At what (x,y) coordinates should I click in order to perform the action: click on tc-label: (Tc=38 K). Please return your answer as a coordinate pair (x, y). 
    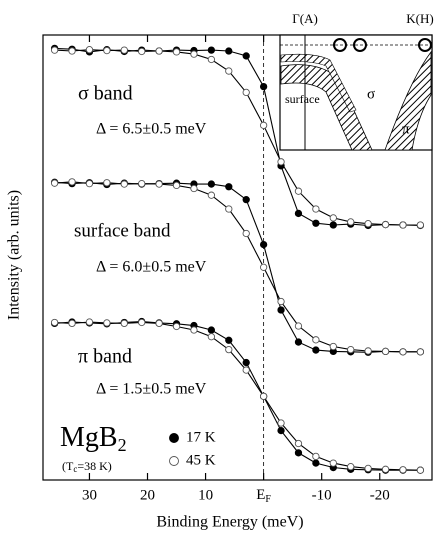
    Looking at the image, I should click on (87, 466).